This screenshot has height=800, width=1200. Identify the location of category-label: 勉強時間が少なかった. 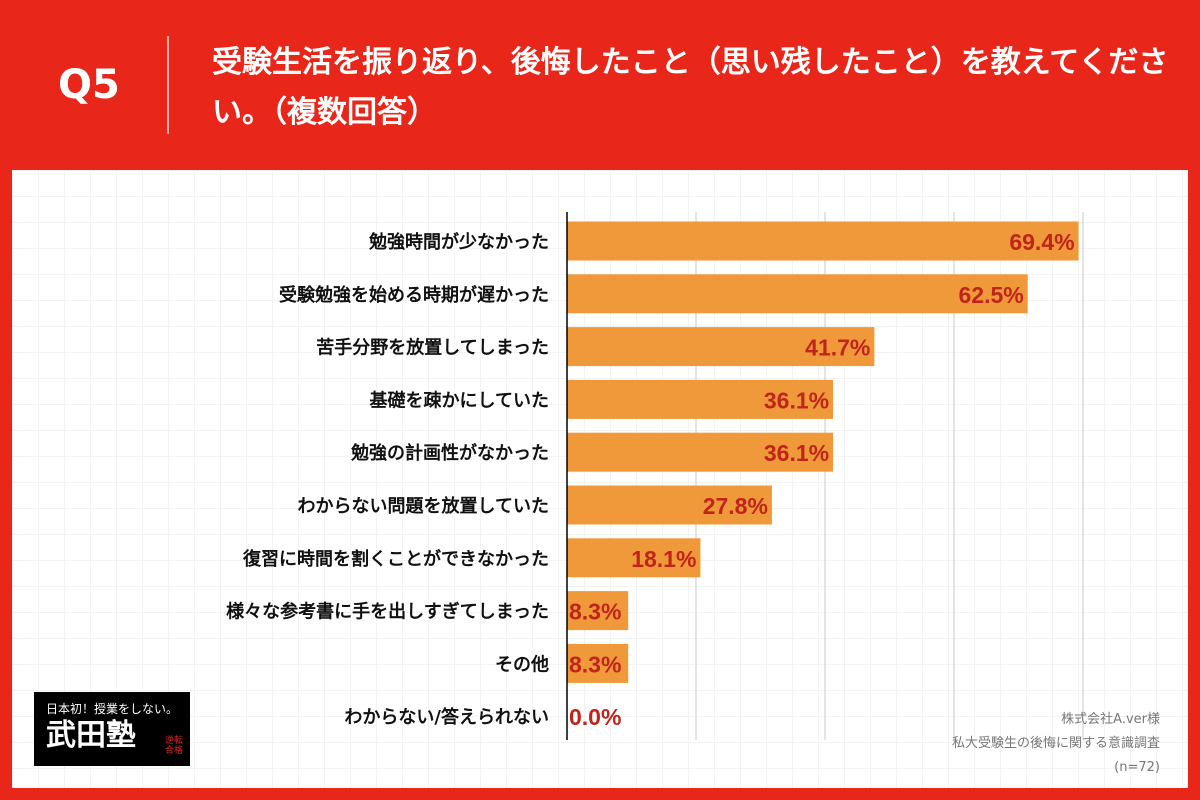
(458, 242).